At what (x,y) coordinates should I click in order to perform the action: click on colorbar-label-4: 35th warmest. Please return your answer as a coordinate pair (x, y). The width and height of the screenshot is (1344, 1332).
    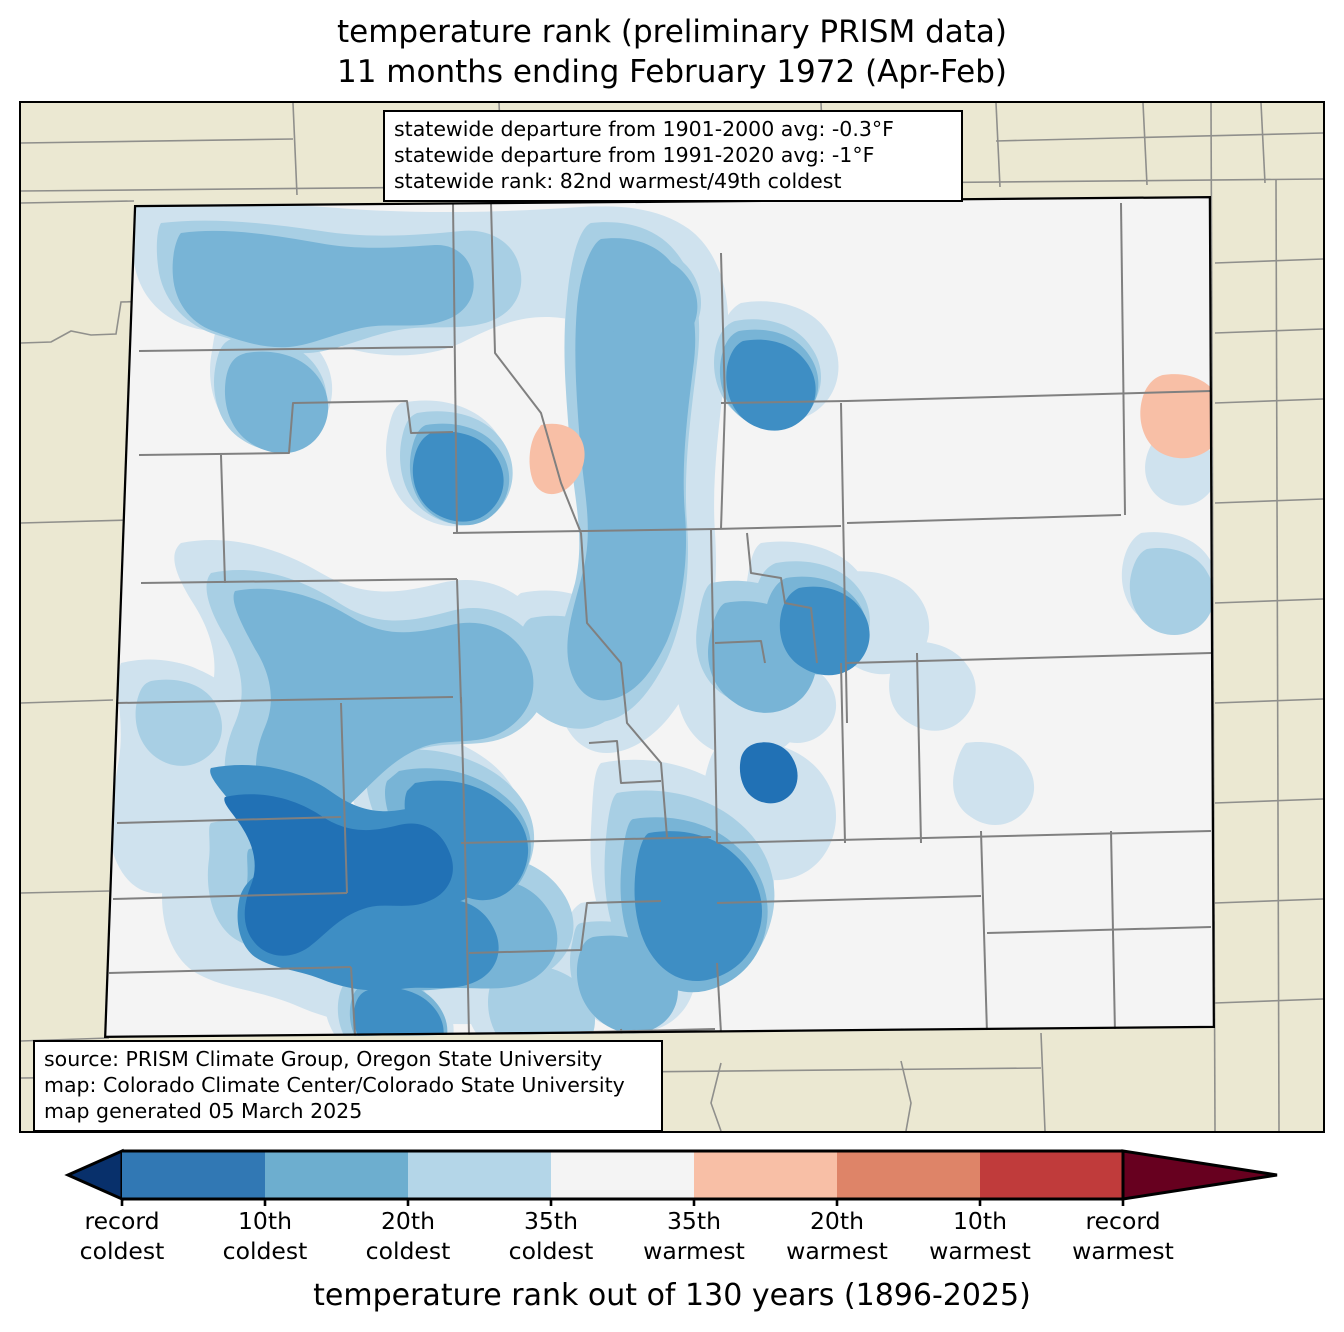
    Looking at the image, I should click on (694, 1236).